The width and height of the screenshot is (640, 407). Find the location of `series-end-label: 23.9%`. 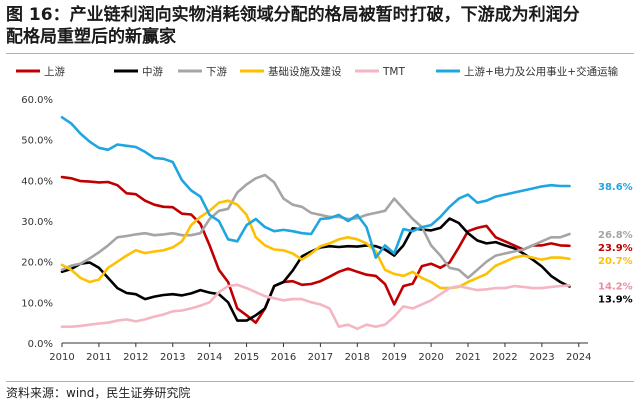

series-end-label: 23.9% is located at coordinates (615, 248).